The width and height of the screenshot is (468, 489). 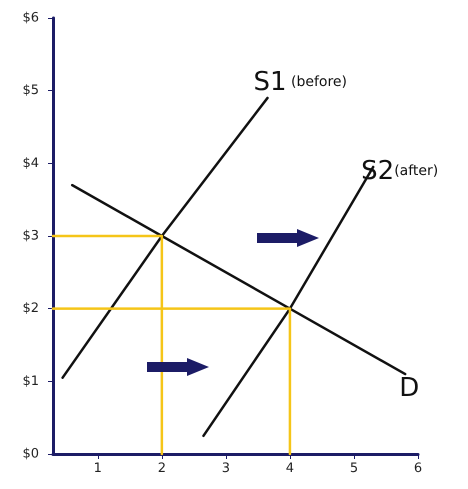 I want to click on series-label: D, so click(x=409, y=388).